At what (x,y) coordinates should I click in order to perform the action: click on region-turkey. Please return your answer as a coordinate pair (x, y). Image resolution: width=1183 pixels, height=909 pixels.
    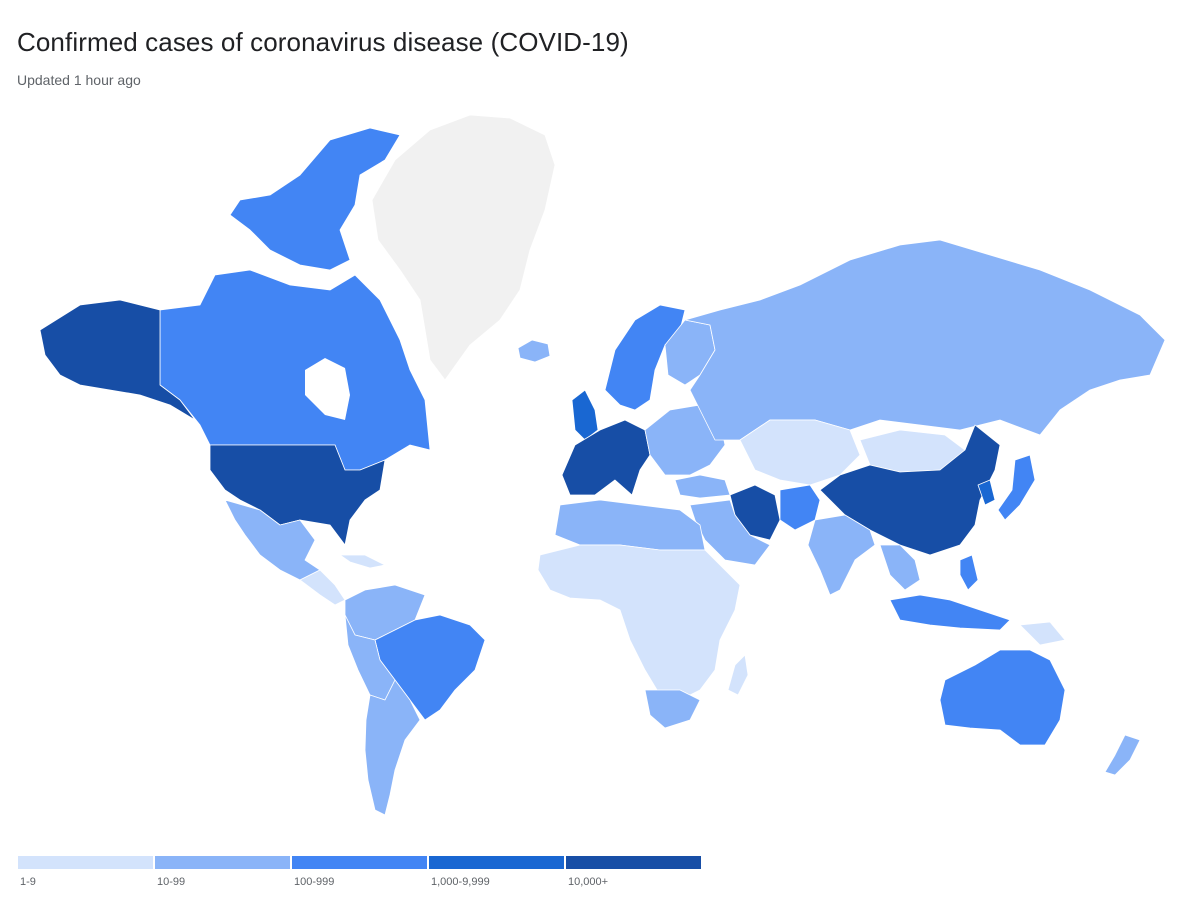
    Looking at the image, I should click on (702, 486).